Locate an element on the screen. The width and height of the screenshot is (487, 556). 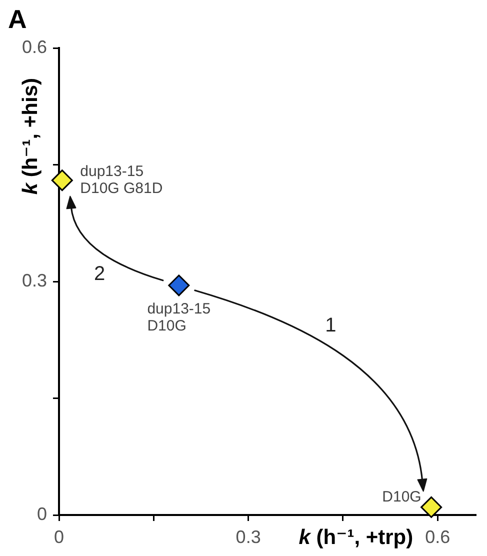
y-tick-label: 0.6 is located at coordinates (34, 46).